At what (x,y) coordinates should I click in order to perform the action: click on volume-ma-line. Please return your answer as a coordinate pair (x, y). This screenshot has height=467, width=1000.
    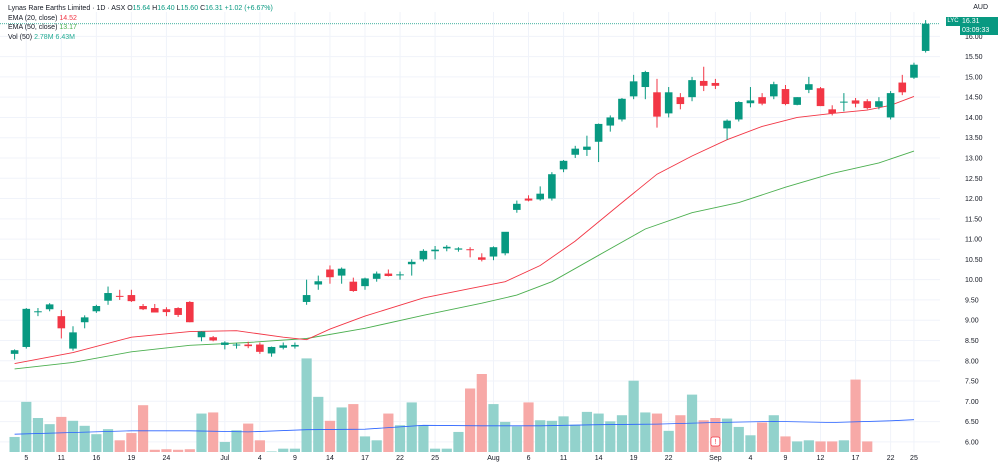
    Looking at the image, I should click on (464, 427).